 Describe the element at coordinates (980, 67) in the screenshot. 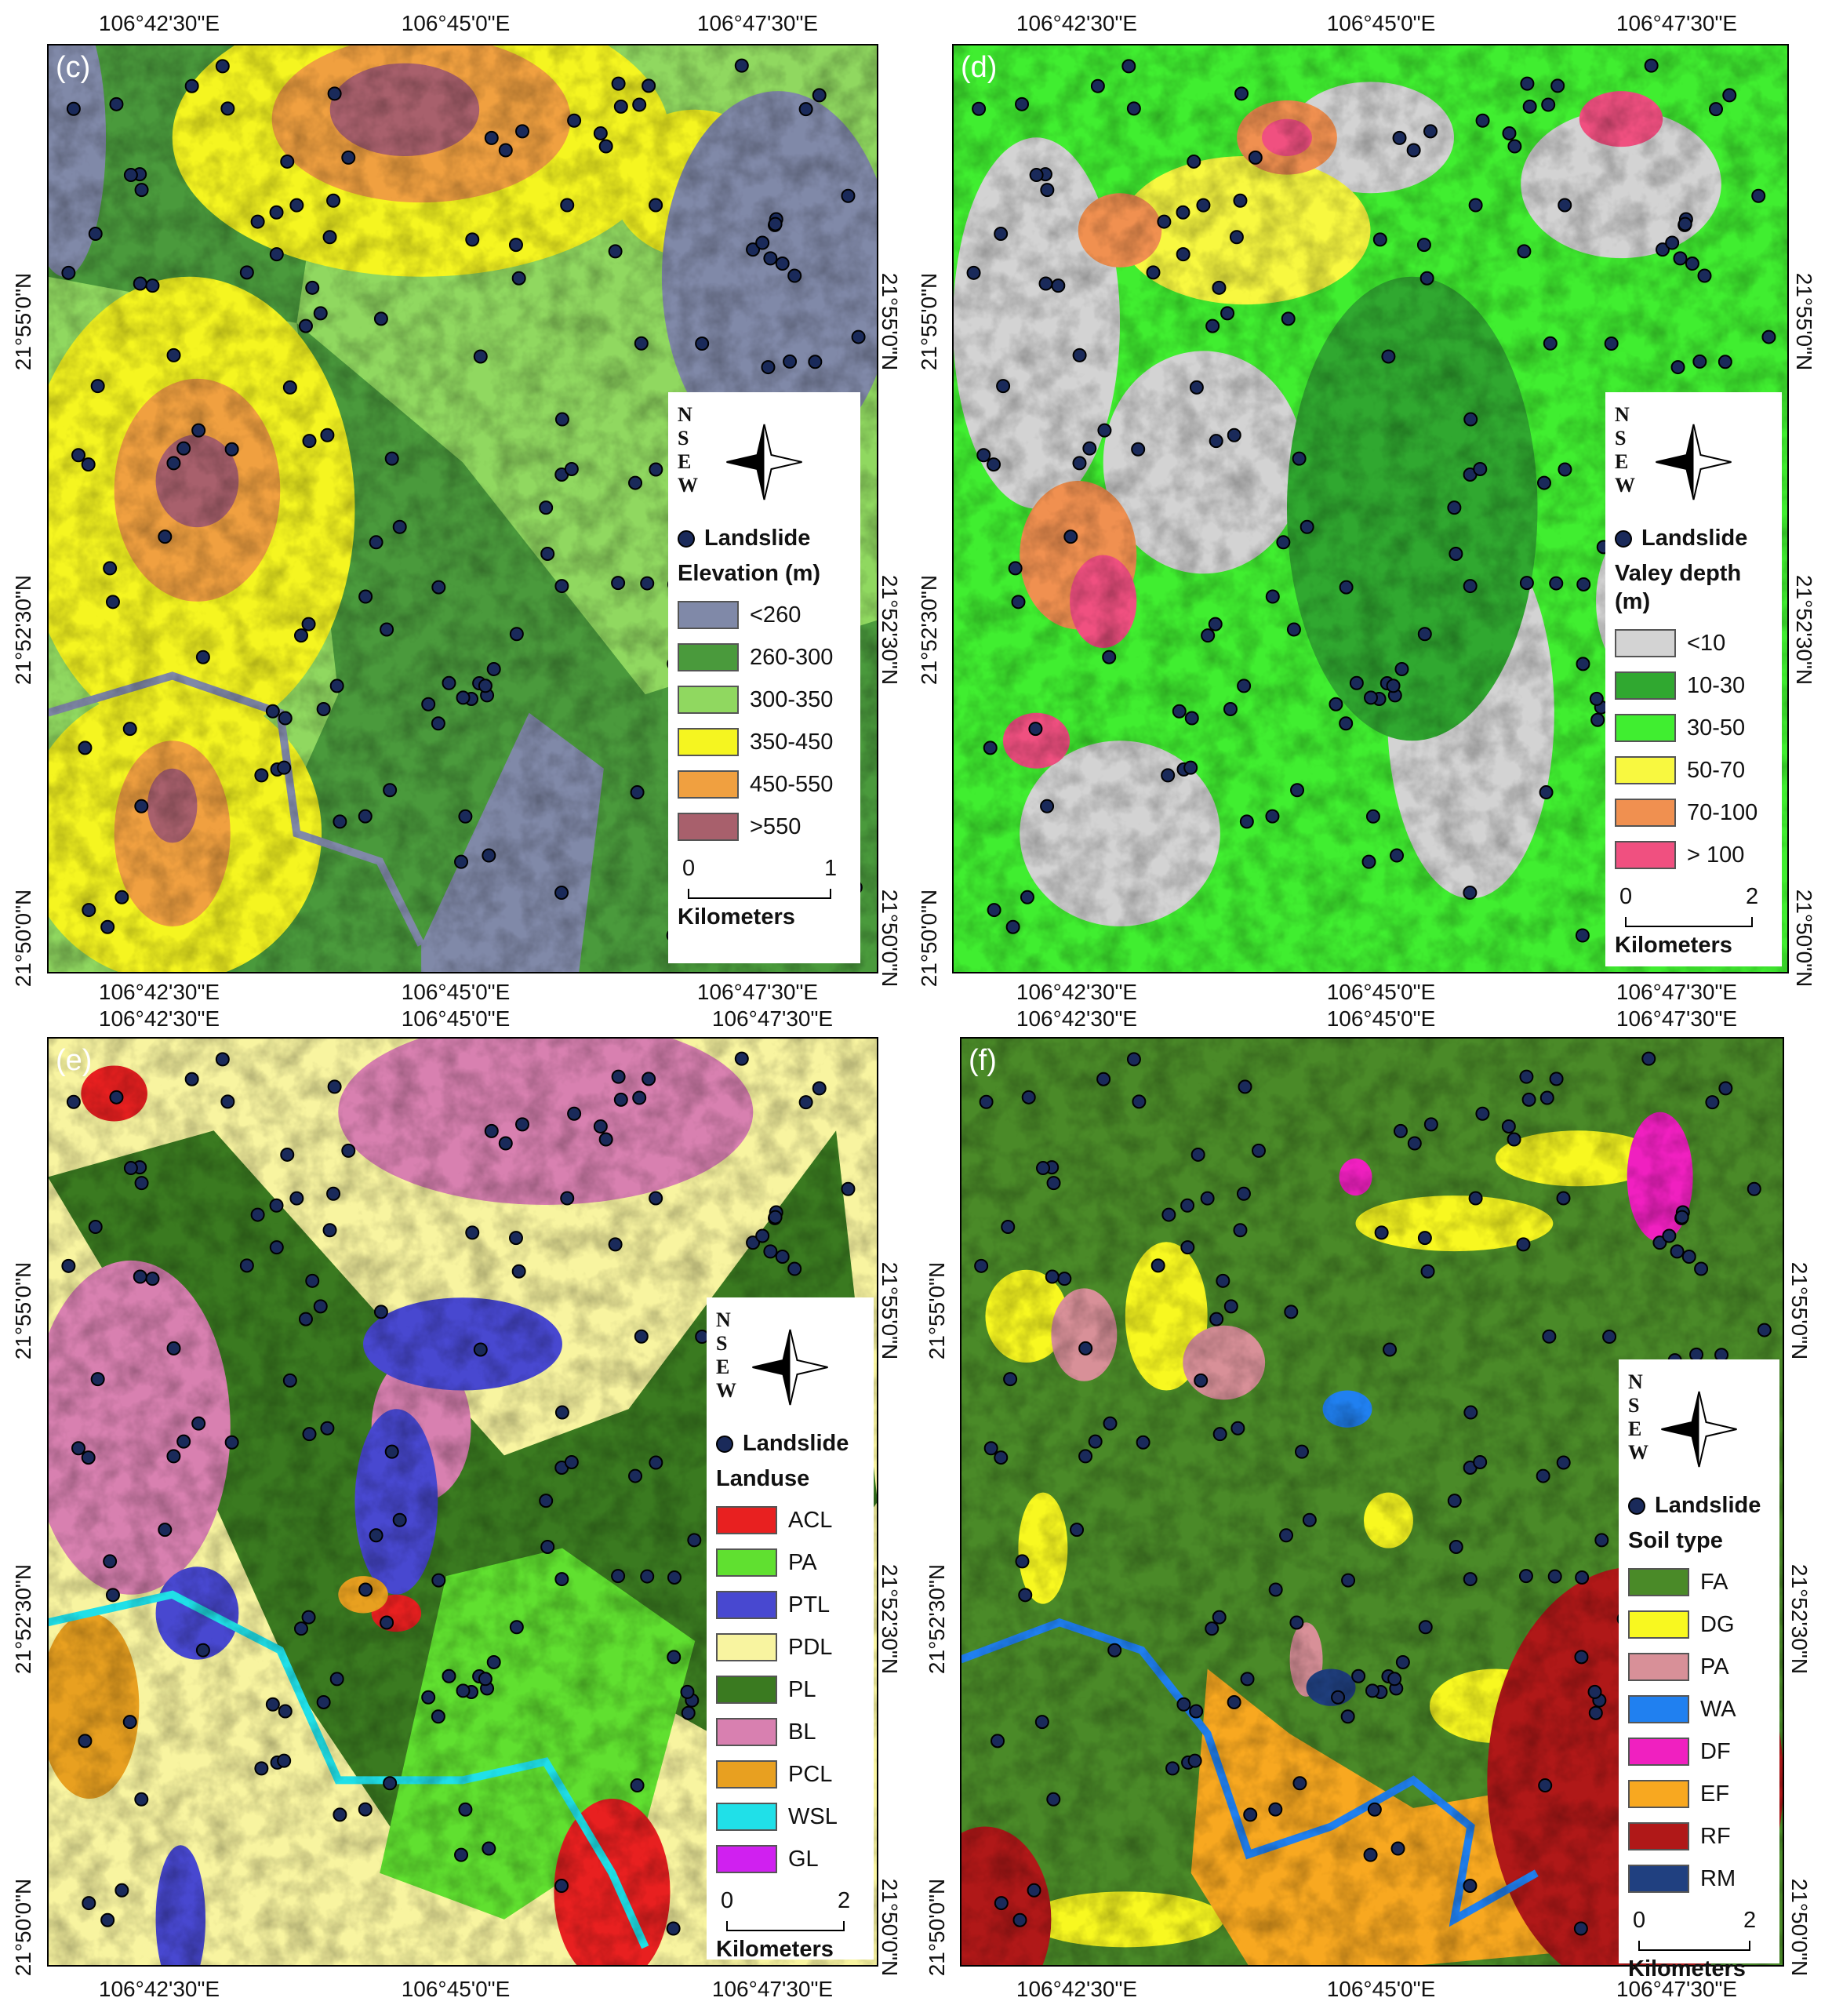

I see `panel-label: (d)` at that location.